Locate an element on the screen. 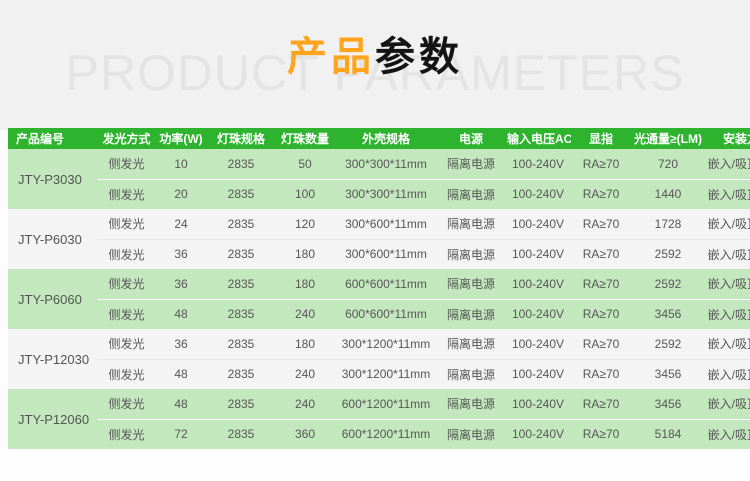 This screenshot has width=750, height=481. column-header-1: 发光方式 is located at coordinates (126, 138).